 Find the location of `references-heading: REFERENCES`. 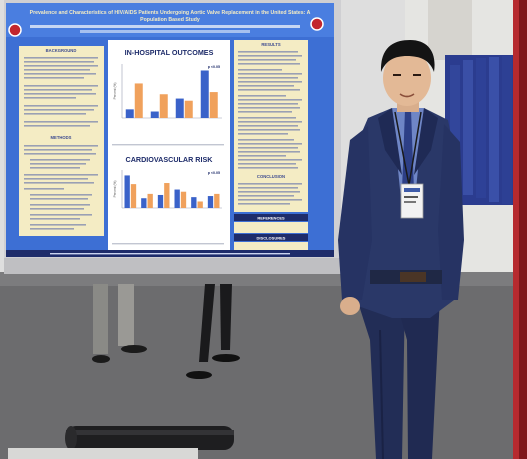

references-heading: REFERENCES is located at coordinates (271, 218).